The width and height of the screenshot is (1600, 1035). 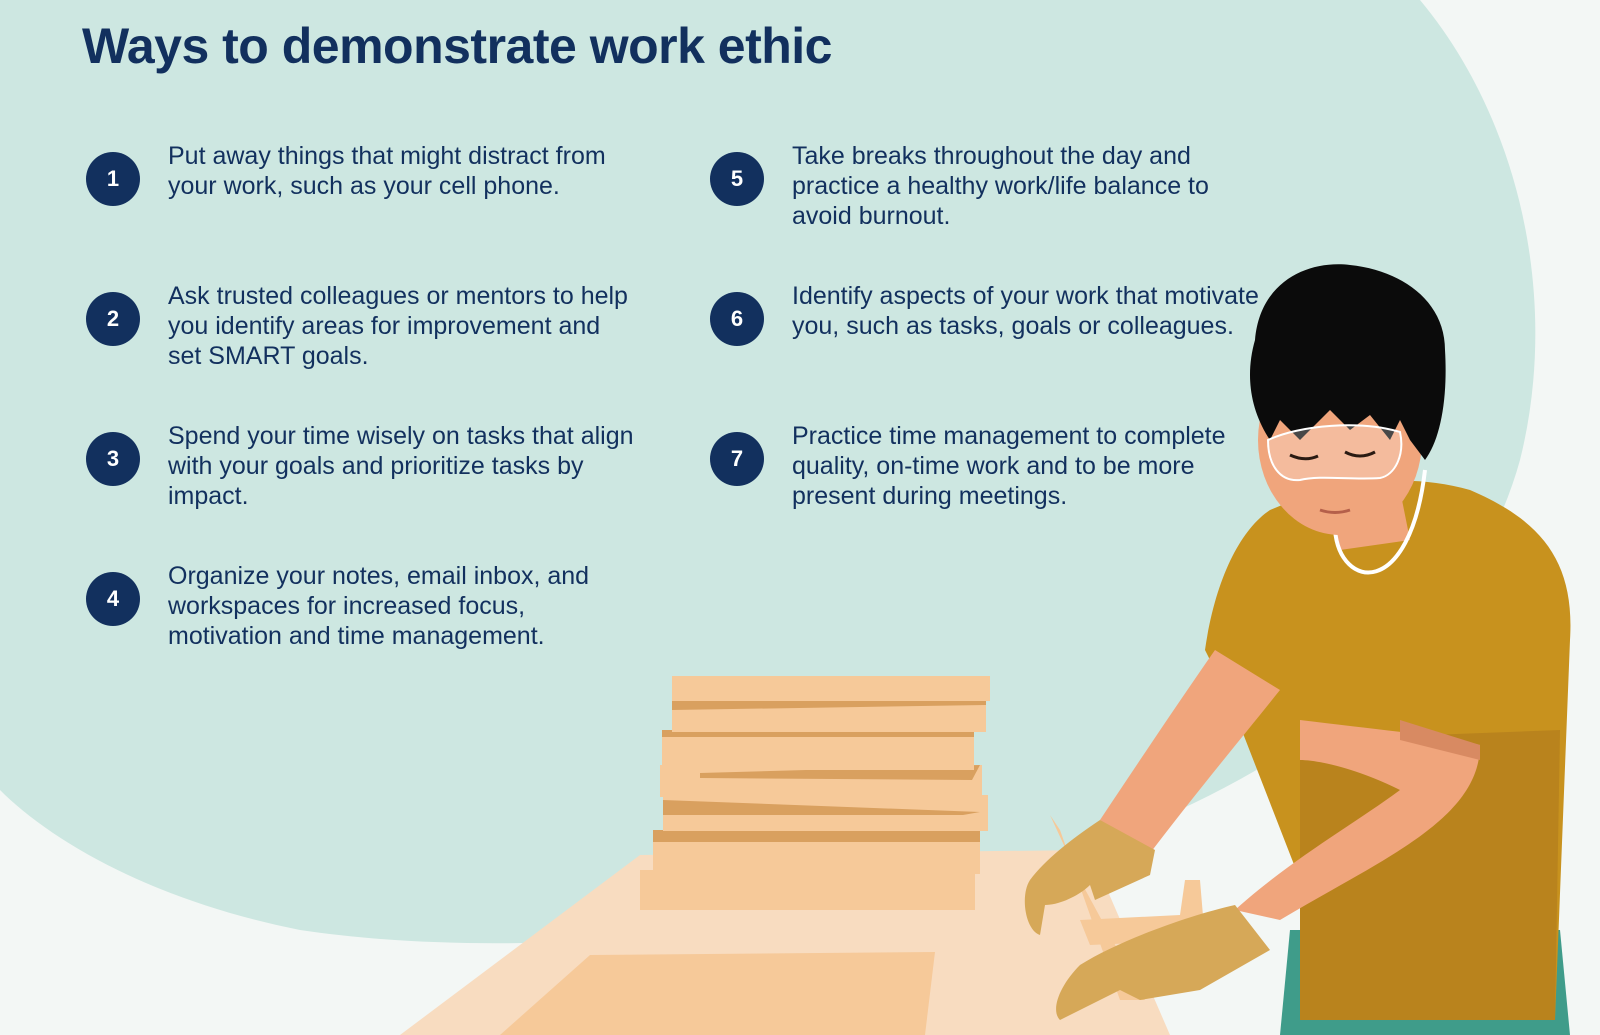 I want to click on cardboard-piece, so click(x=1097, y=907).